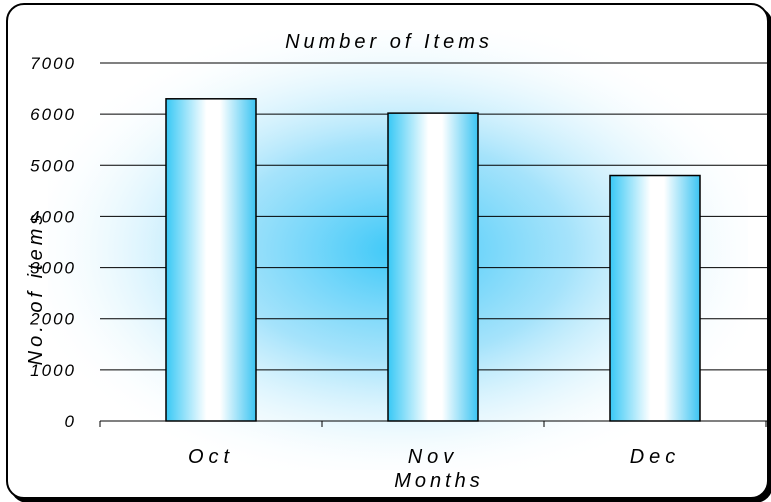 Image resolution: width=771 pixels, height=502 pixels. I want to click on x-tick-label: Oct, so click(211, 457).